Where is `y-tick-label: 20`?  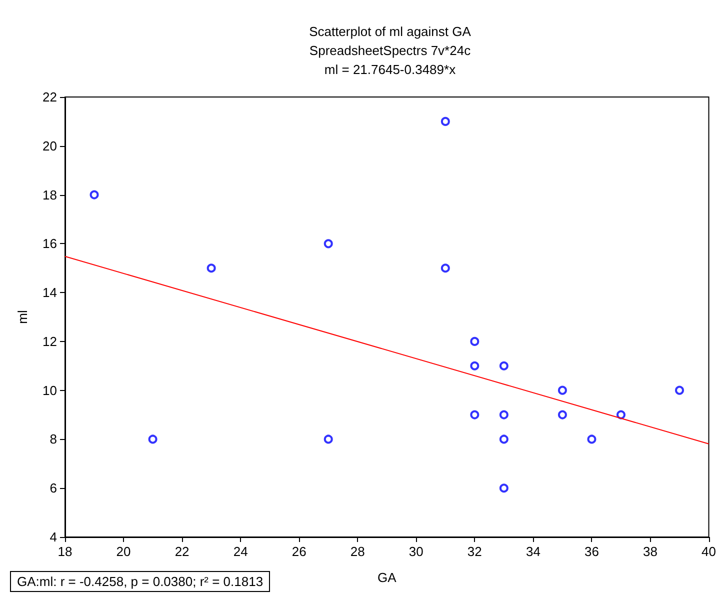 y-tick-label: 20 is located at coordinates (49, 146).